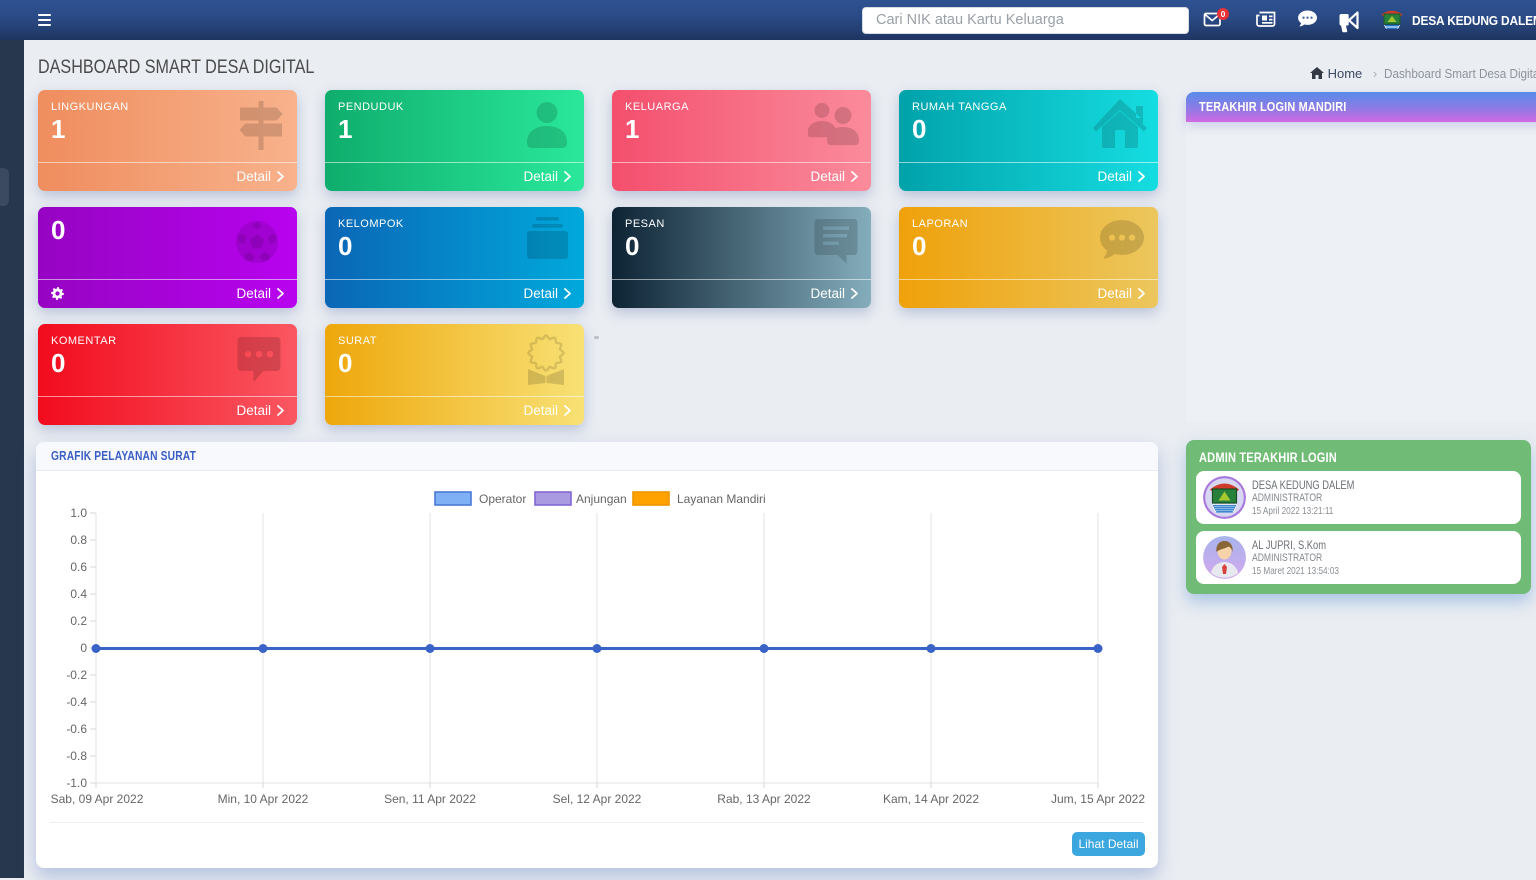  I want to click on svg-text: -0.6, so click(76, 729).